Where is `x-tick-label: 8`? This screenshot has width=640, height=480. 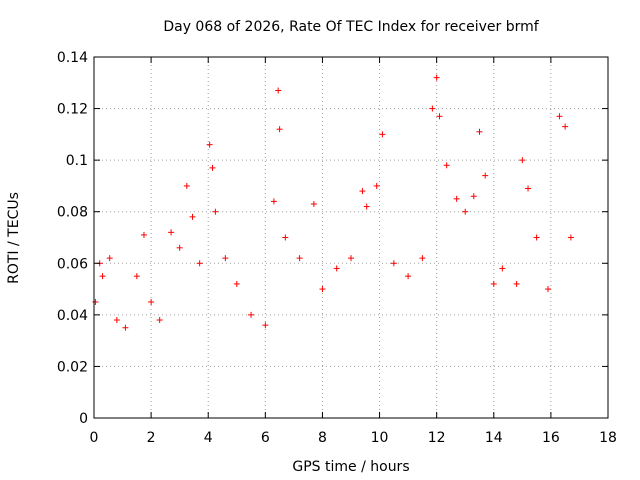 x-tick-label: 8 is located at coordinates (322, 438).